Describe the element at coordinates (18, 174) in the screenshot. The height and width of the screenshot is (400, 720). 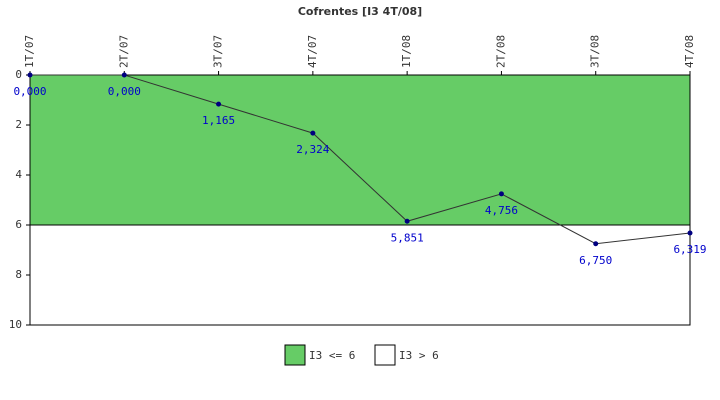
I see `y-tick-label: 4` at that location.